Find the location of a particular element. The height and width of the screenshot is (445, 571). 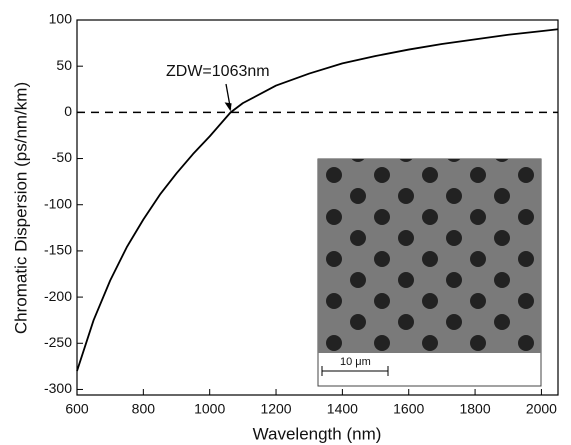

x-tick-label: 1600 is located at coordinates (408, 409).